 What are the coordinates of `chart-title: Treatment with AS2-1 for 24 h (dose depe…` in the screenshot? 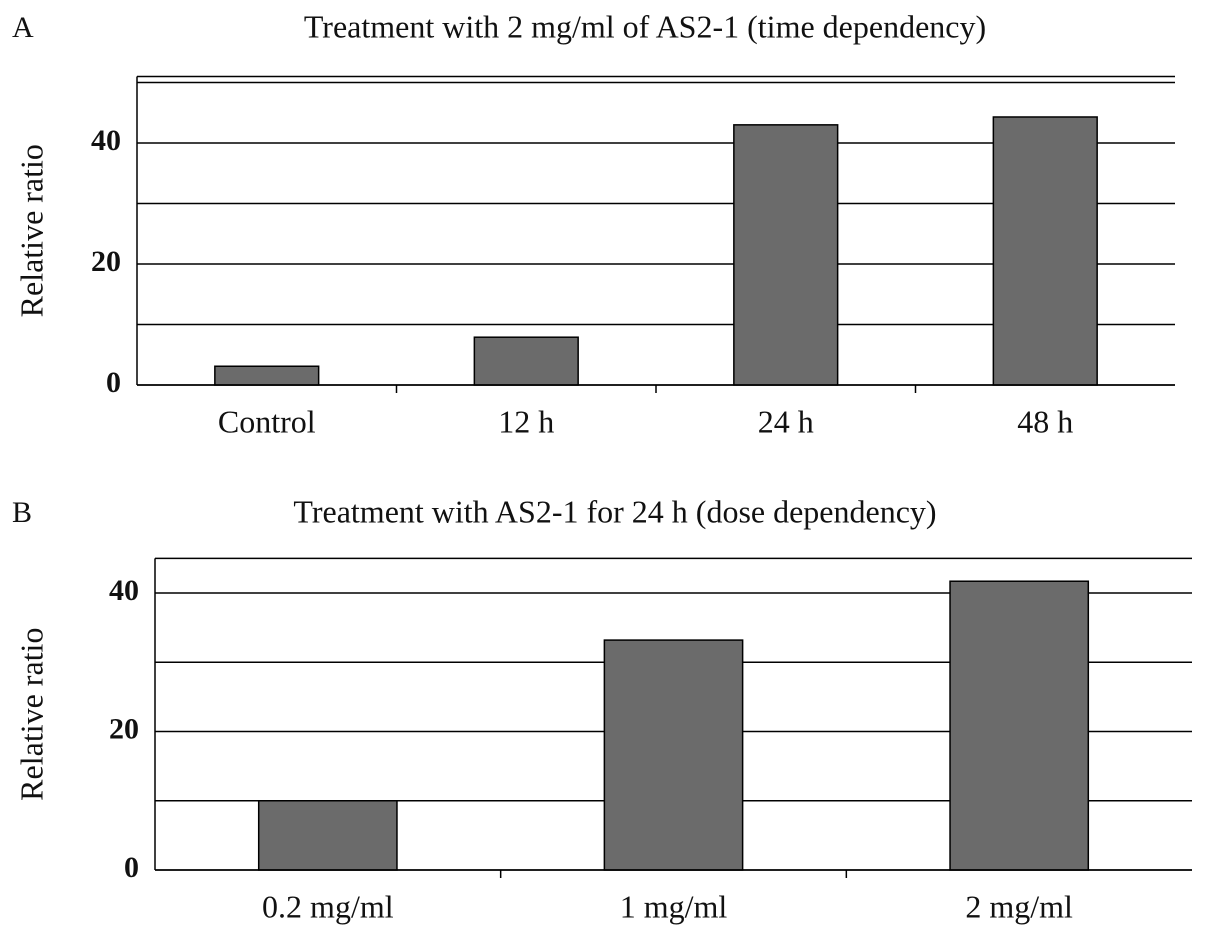 It's located at (614, 511).